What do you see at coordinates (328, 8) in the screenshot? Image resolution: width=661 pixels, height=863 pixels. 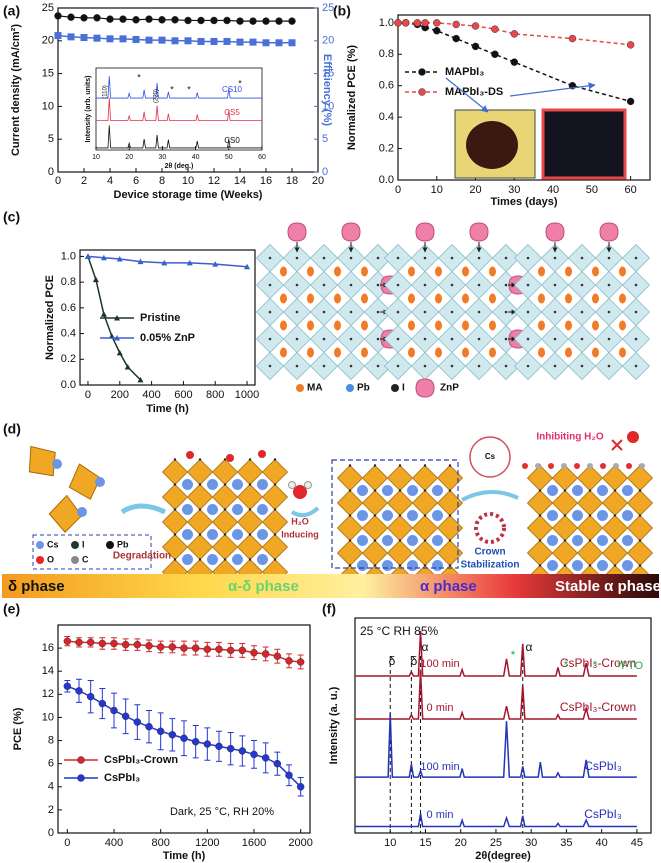 I see `y2-tick-label: 25` at bounding box center [328, 8].